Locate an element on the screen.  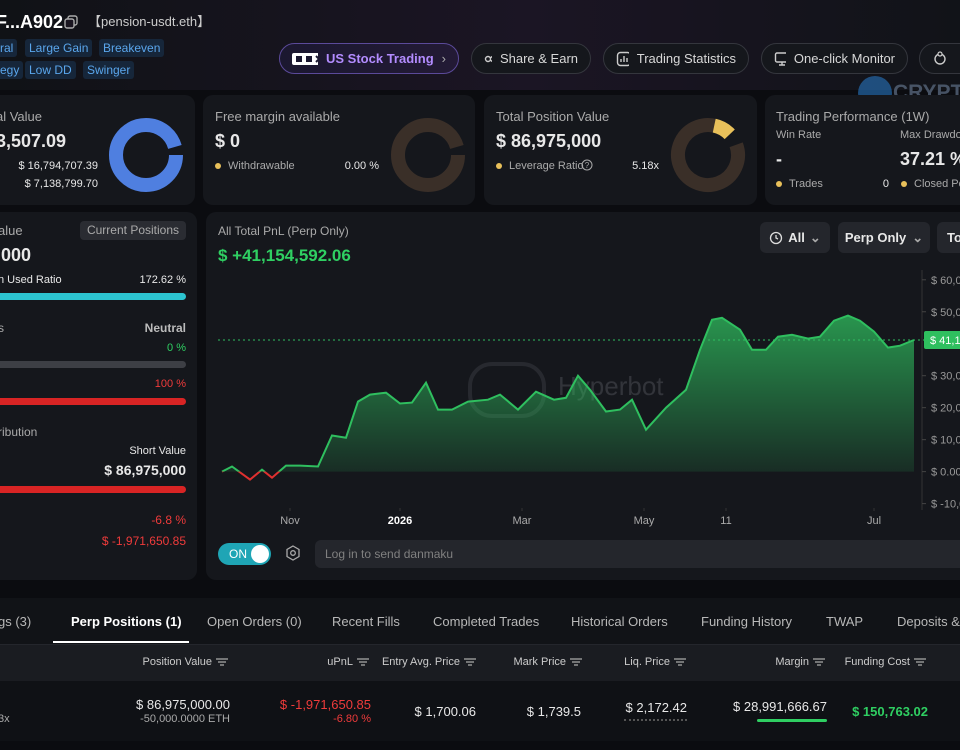
cell: $ 150,763.02 is located at coordinates (890, 711).